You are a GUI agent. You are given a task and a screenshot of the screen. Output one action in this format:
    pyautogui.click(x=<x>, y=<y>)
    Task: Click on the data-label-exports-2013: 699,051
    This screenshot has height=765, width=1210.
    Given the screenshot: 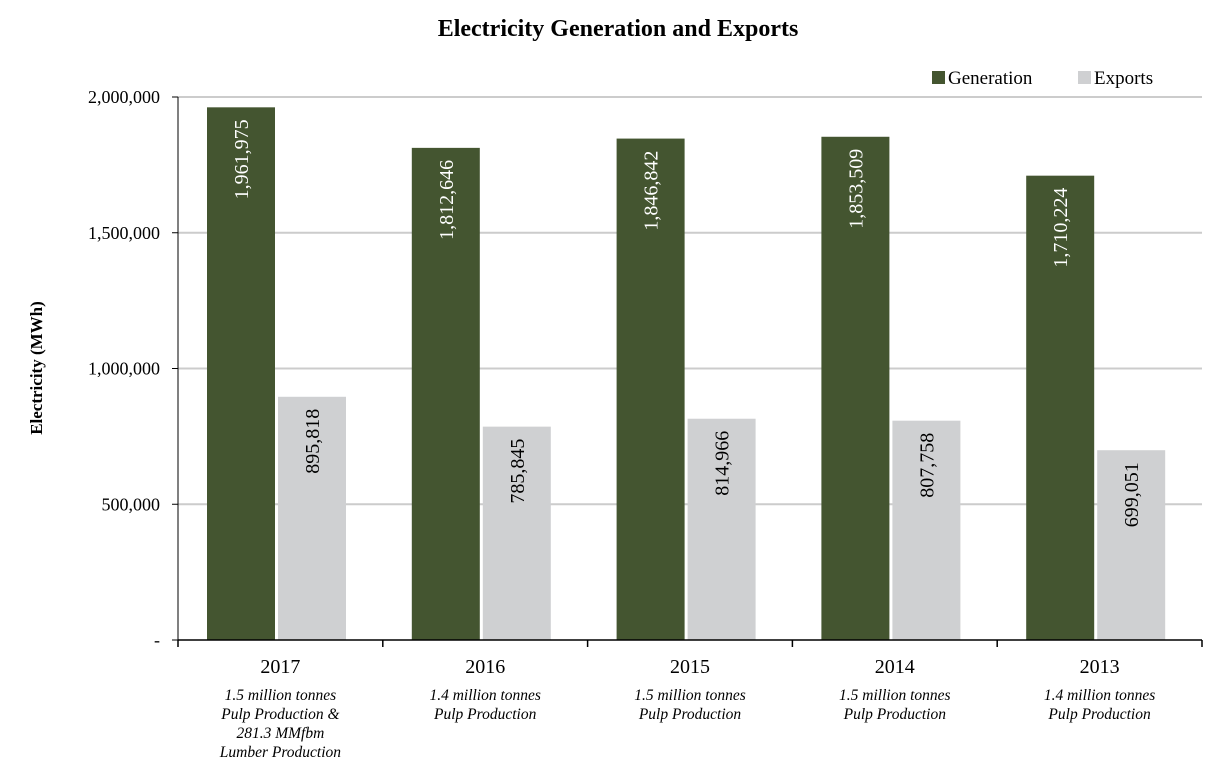 What is the action you would take?
    pyautogui.click(x=1132, y=494)
    